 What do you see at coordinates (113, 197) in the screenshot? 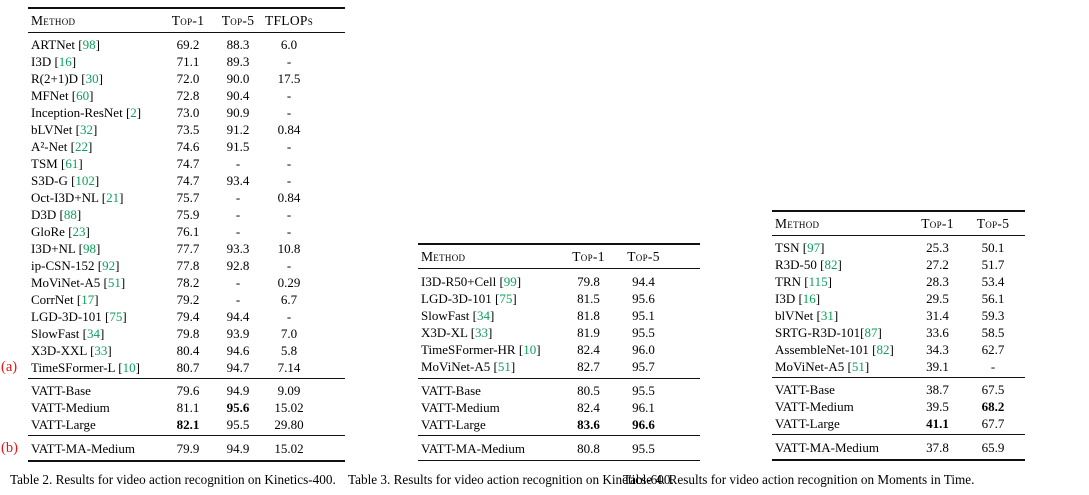
I see `citation-link: 21` at bounding box center [113, 197].